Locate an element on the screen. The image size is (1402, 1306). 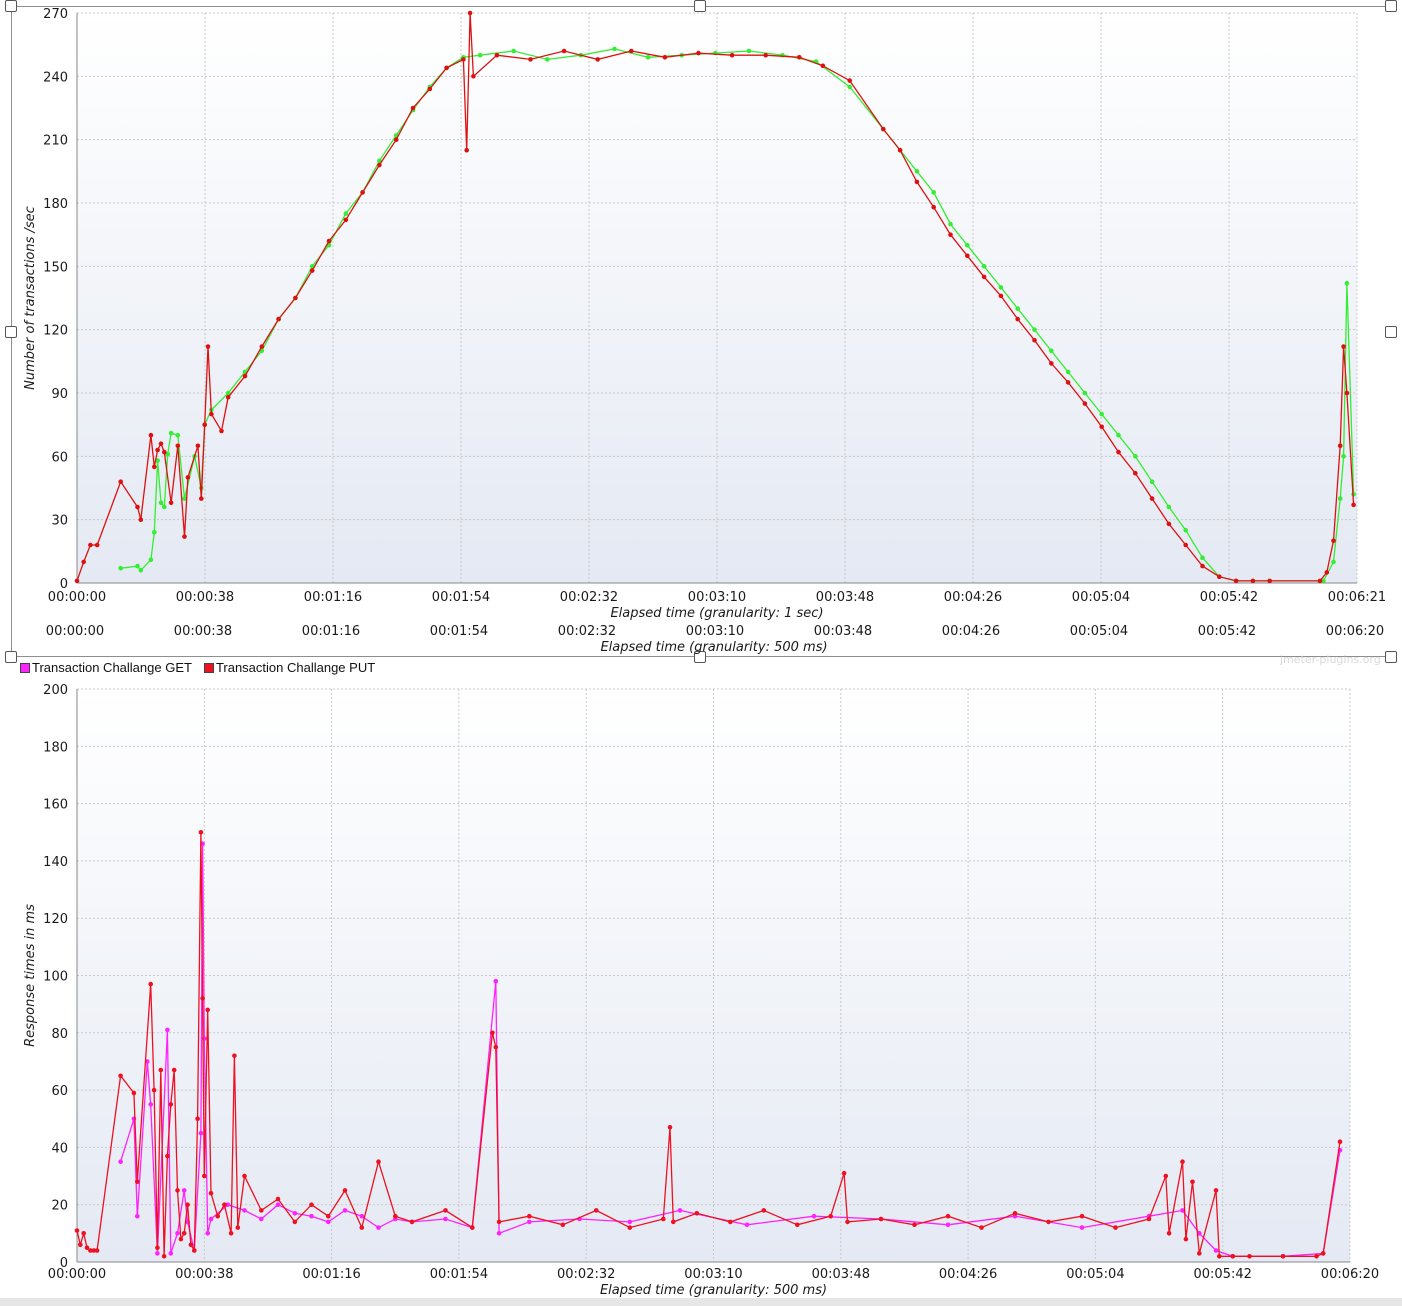
resize-handle-bottom-right is located at coordinates (1391, 657).